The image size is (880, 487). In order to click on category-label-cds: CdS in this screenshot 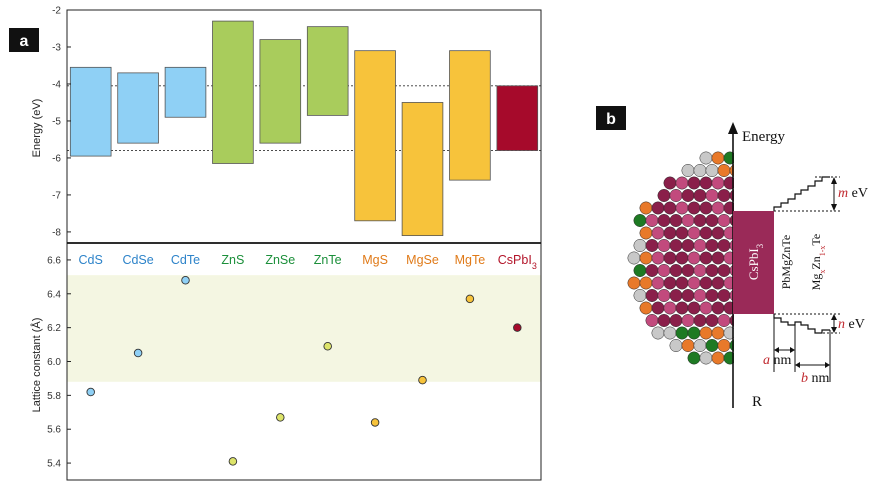, I will do `click(91, 260)`.